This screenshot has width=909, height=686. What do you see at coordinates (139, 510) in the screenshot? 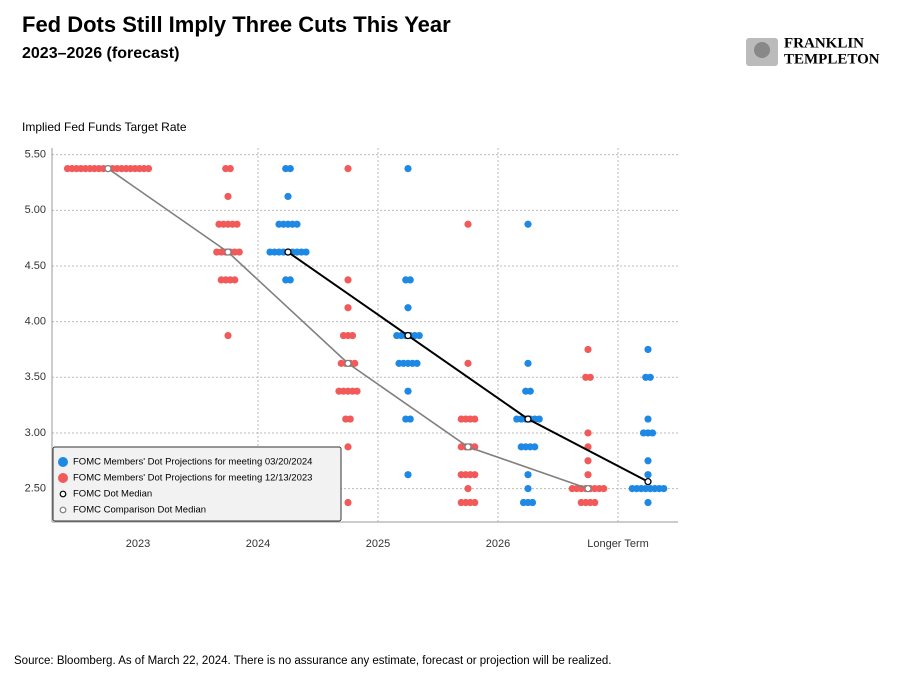
I see `legend-label: FOMC Comparison Dot Median` at bounding box center [139, 510].